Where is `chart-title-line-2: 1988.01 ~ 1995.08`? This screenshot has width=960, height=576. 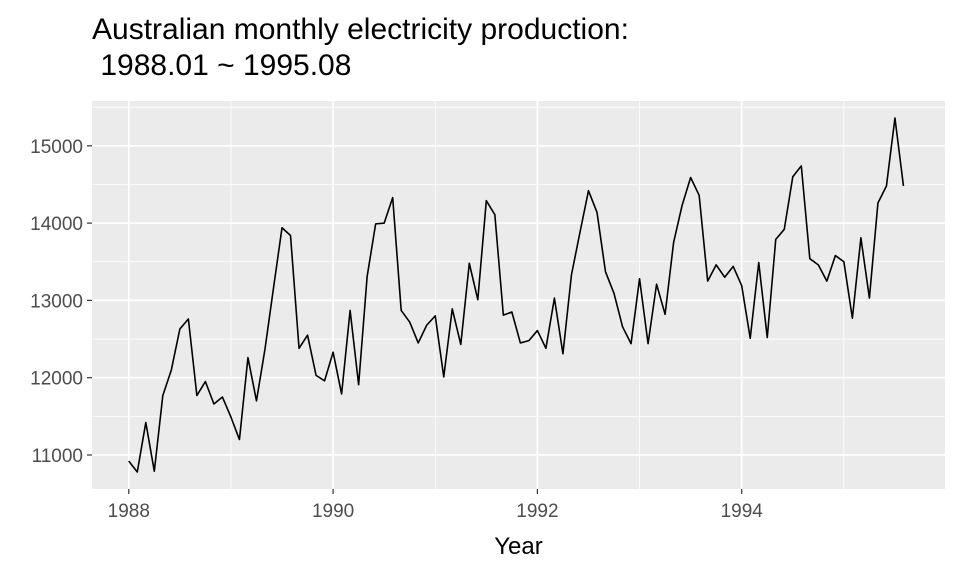 chart-title-line-2: 1988.01 ~ 1995.08 is located at coordinates (222, 65).